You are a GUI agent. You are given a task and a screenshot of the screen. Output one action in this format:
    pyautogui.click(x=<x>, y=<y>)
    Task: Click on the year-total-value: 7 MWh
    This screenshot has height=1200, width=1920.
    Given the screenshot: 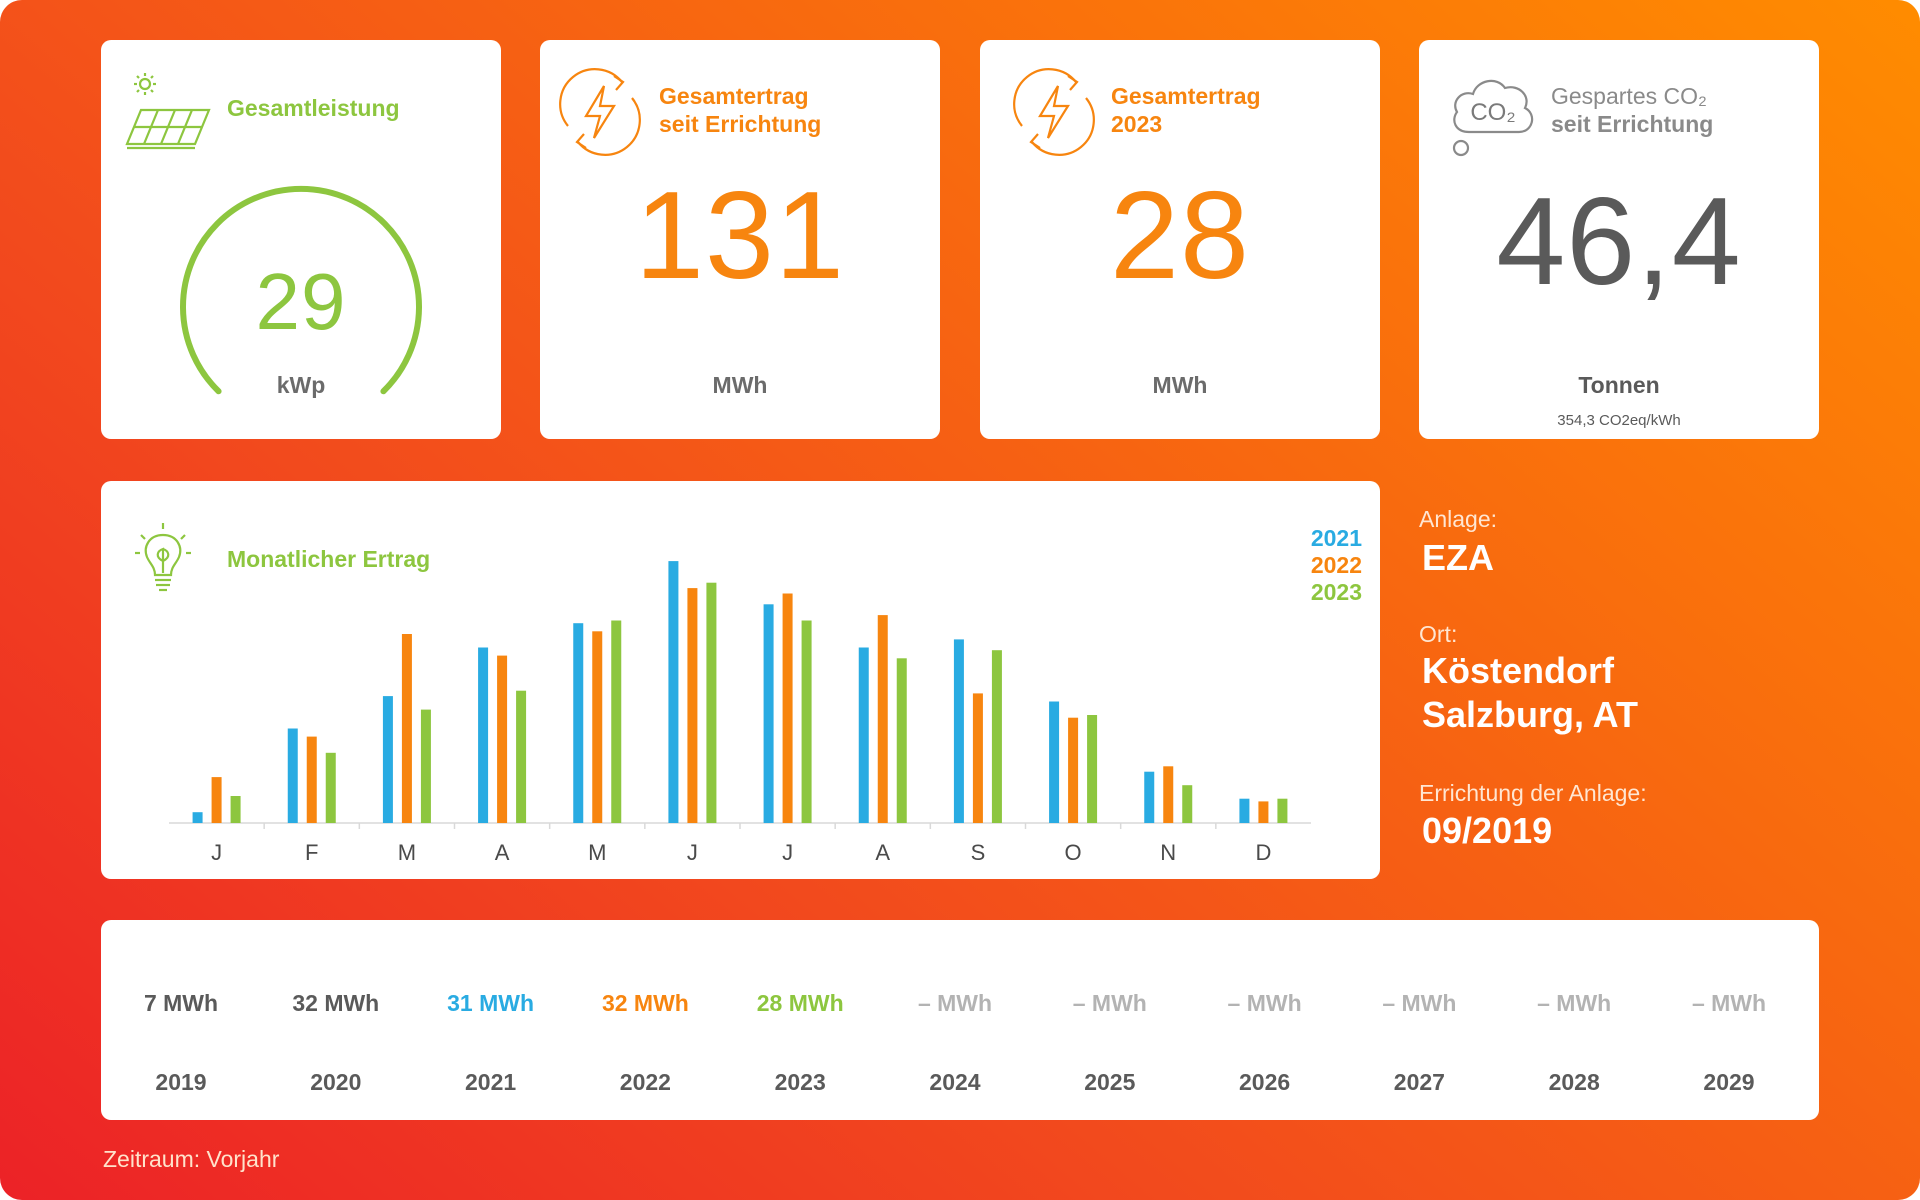 What is the action you would take?
    pyautogui.click(x=181, y=1003)
    